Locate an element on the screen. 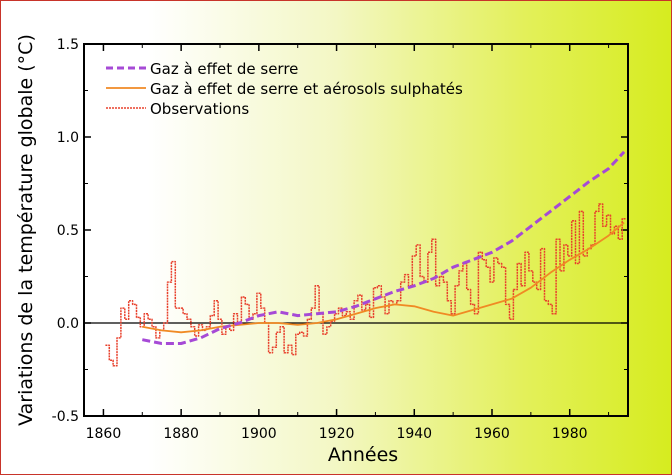 Image resolution: width=672 pixels, height=475 pixels. x-tick-label: 1880 is located at coordinates (181, 434).